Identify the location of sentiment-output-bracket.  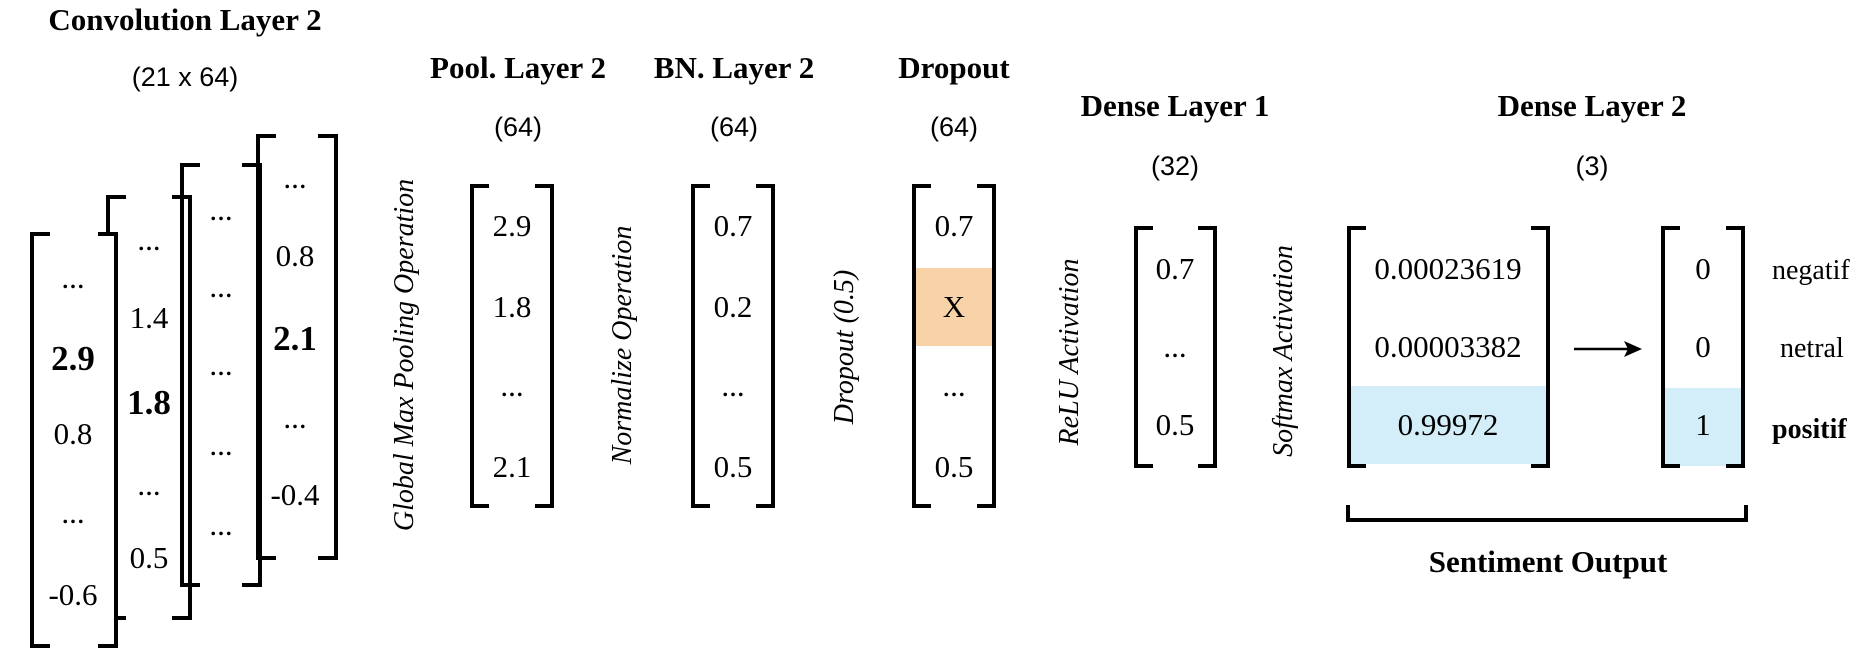
(1547, 513).